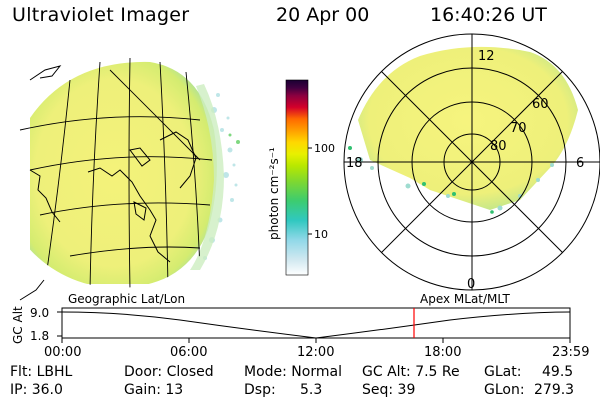 The height and width of the screenshot is (400, 600). I want to click on app-title: Ultraviolet Imager, so click(101, 15).